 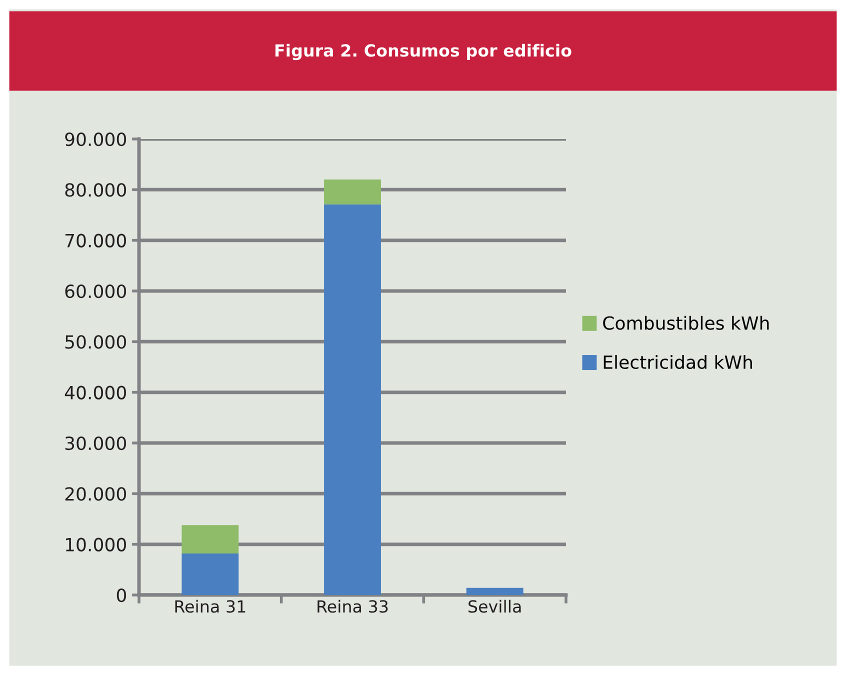 I want to click on x-tick-label: Sevilla, so click(x=494, y=606).